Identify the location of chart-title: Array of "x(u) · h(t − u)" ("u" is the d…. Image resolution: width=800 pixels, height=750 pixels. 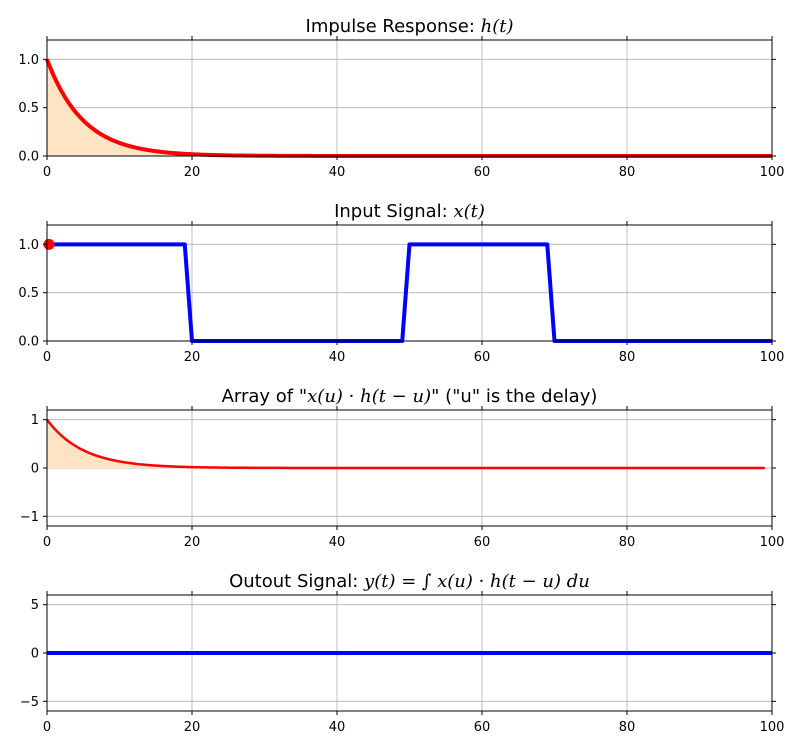
(410, 396).